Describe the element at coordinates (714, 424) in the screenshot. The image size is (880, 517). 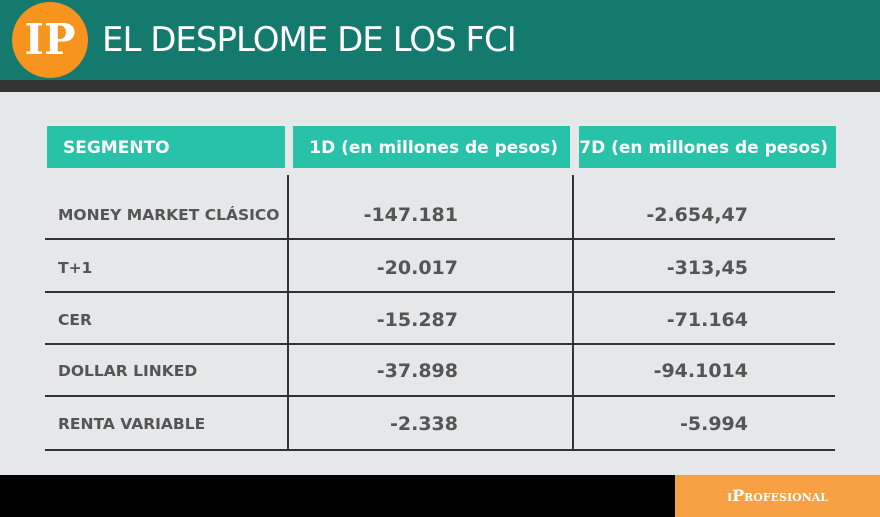
I see `cell-value: -5.994` at that location.